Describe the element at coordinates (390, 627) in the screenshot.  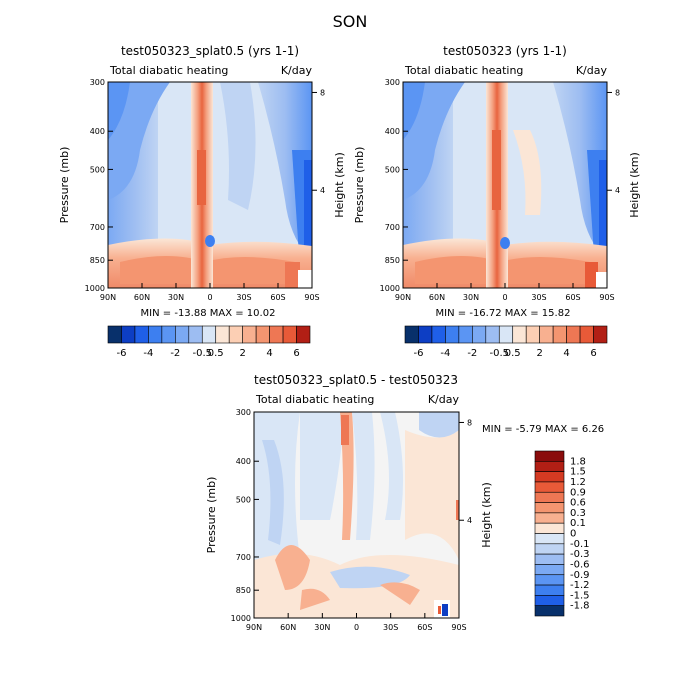
I see `panel-3-xtick-label: 30S` at that location.